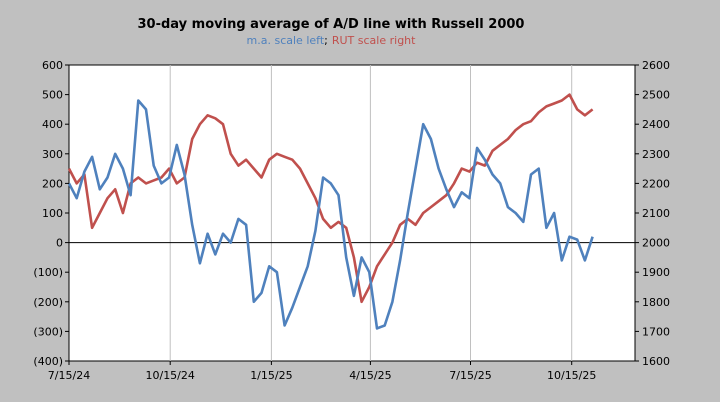  Describe the element at coordinates (52, 95) in the screenshot. I see `left-tick-label: 500` at that location.